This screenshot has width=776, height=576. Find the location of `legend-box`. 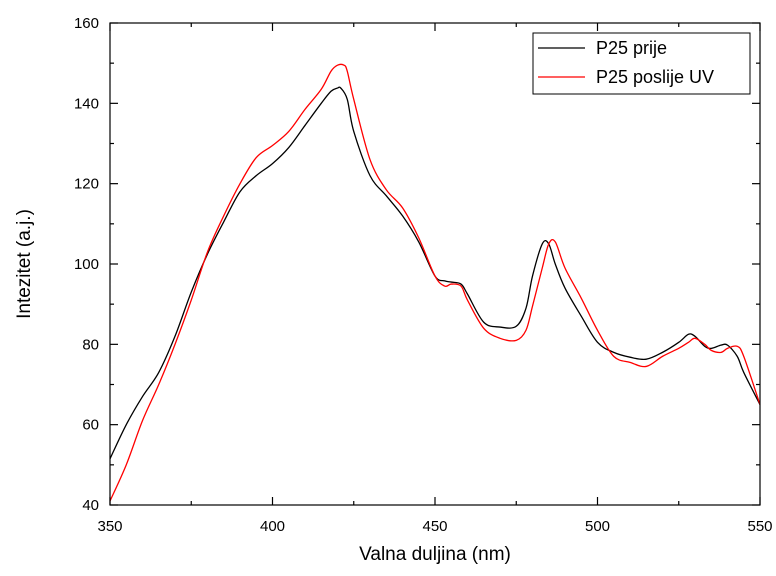

legend-box is located at coordinates (641, 63).